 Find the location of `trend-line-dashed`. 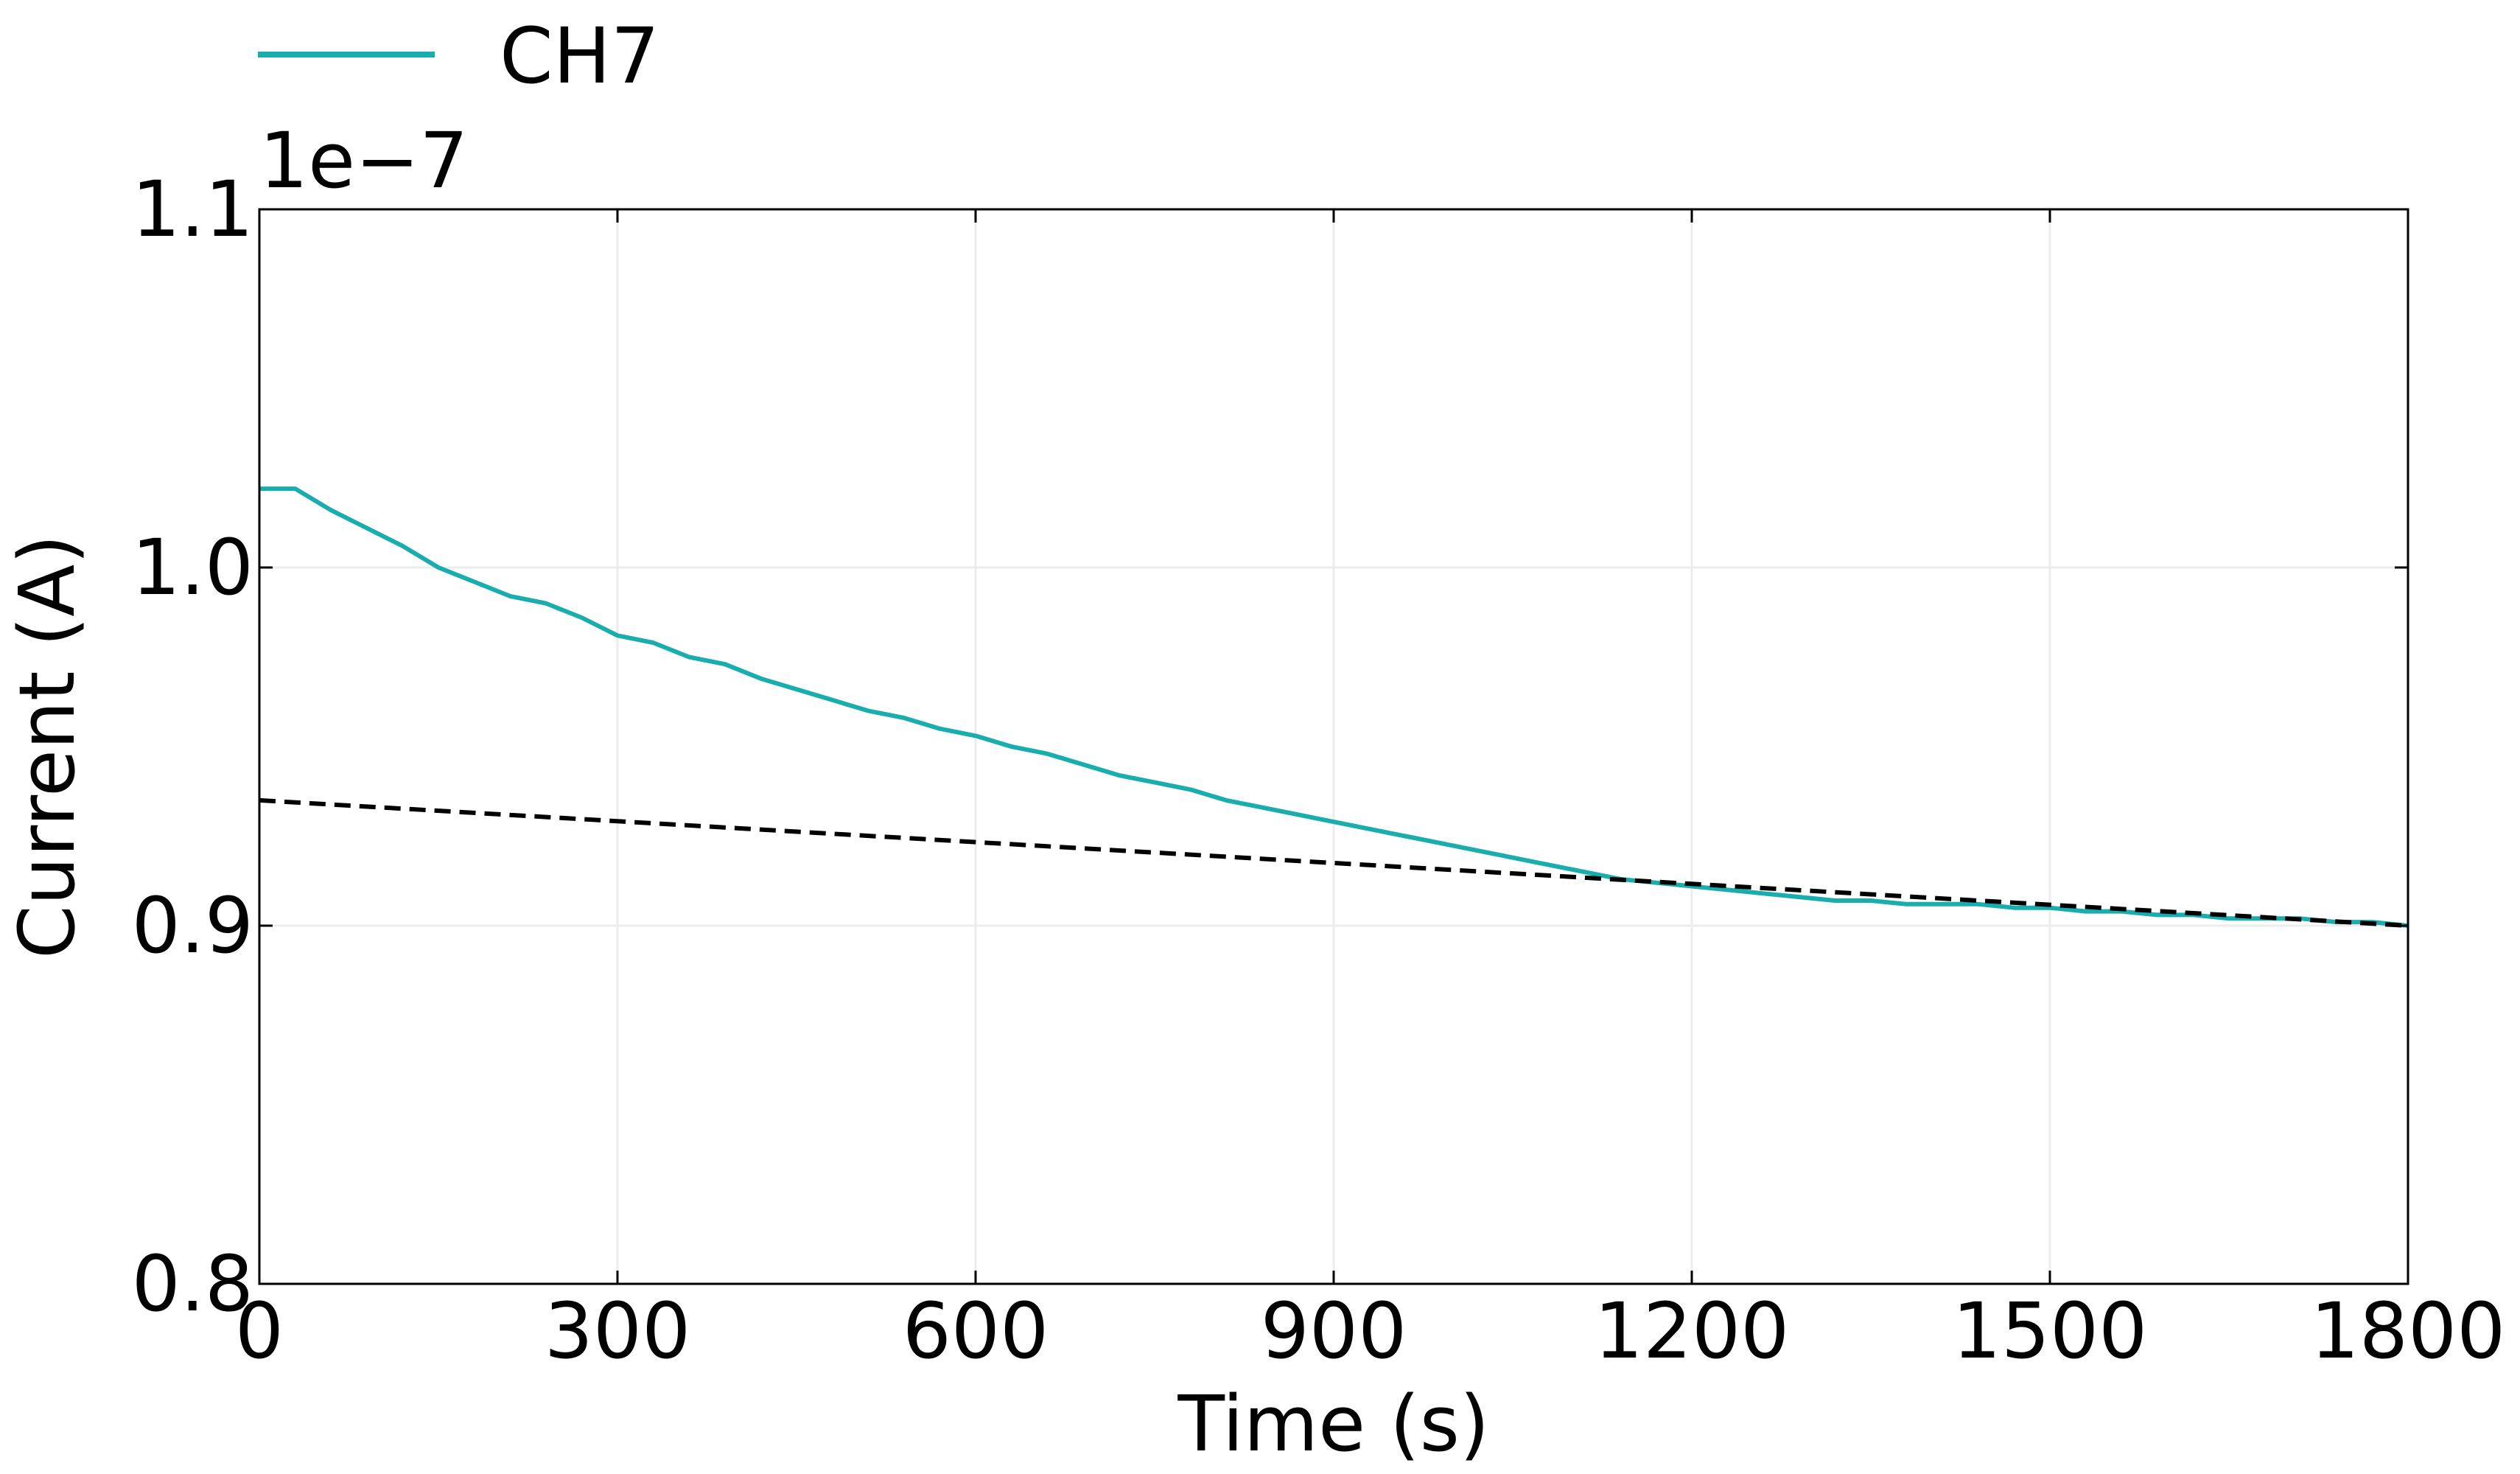

trend-line-dashed is located at coordinates (1334, 862).